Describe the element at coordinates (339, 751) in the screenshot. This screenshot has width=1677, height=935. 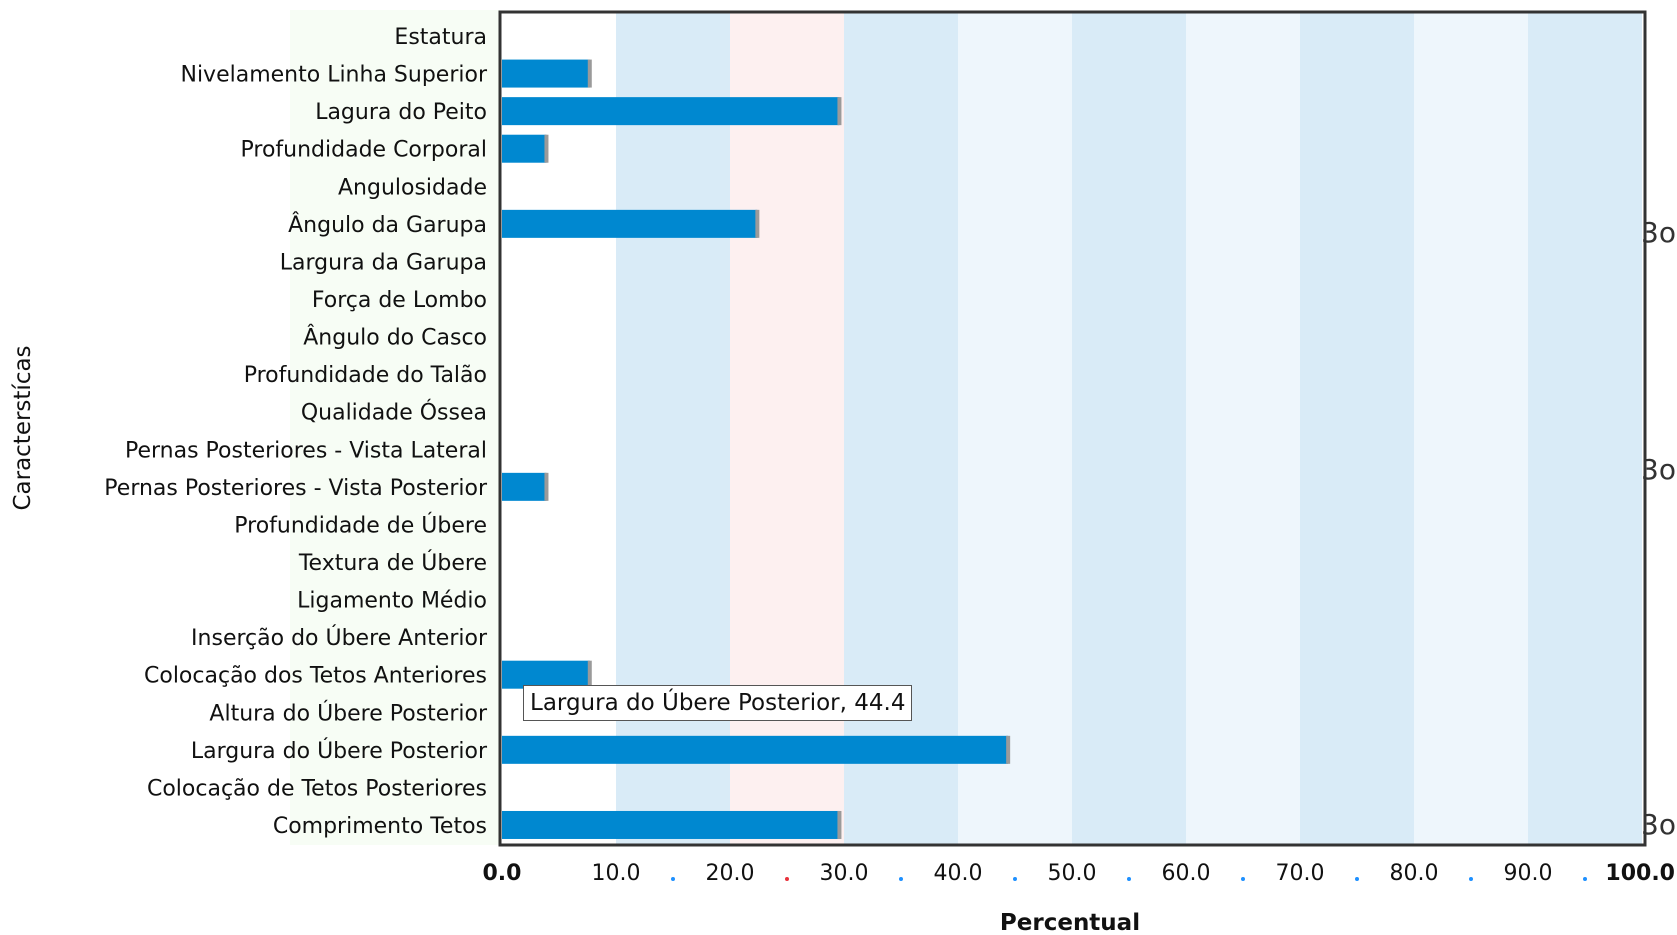
I see `category-label: Largura do Úbere Posterior` at that location.